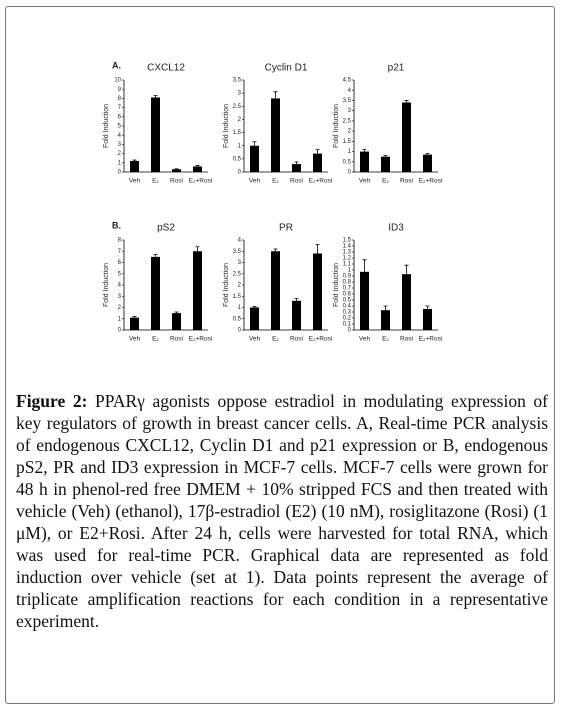  I want to click on y-tick-label: 0.3, so click(347, 313).